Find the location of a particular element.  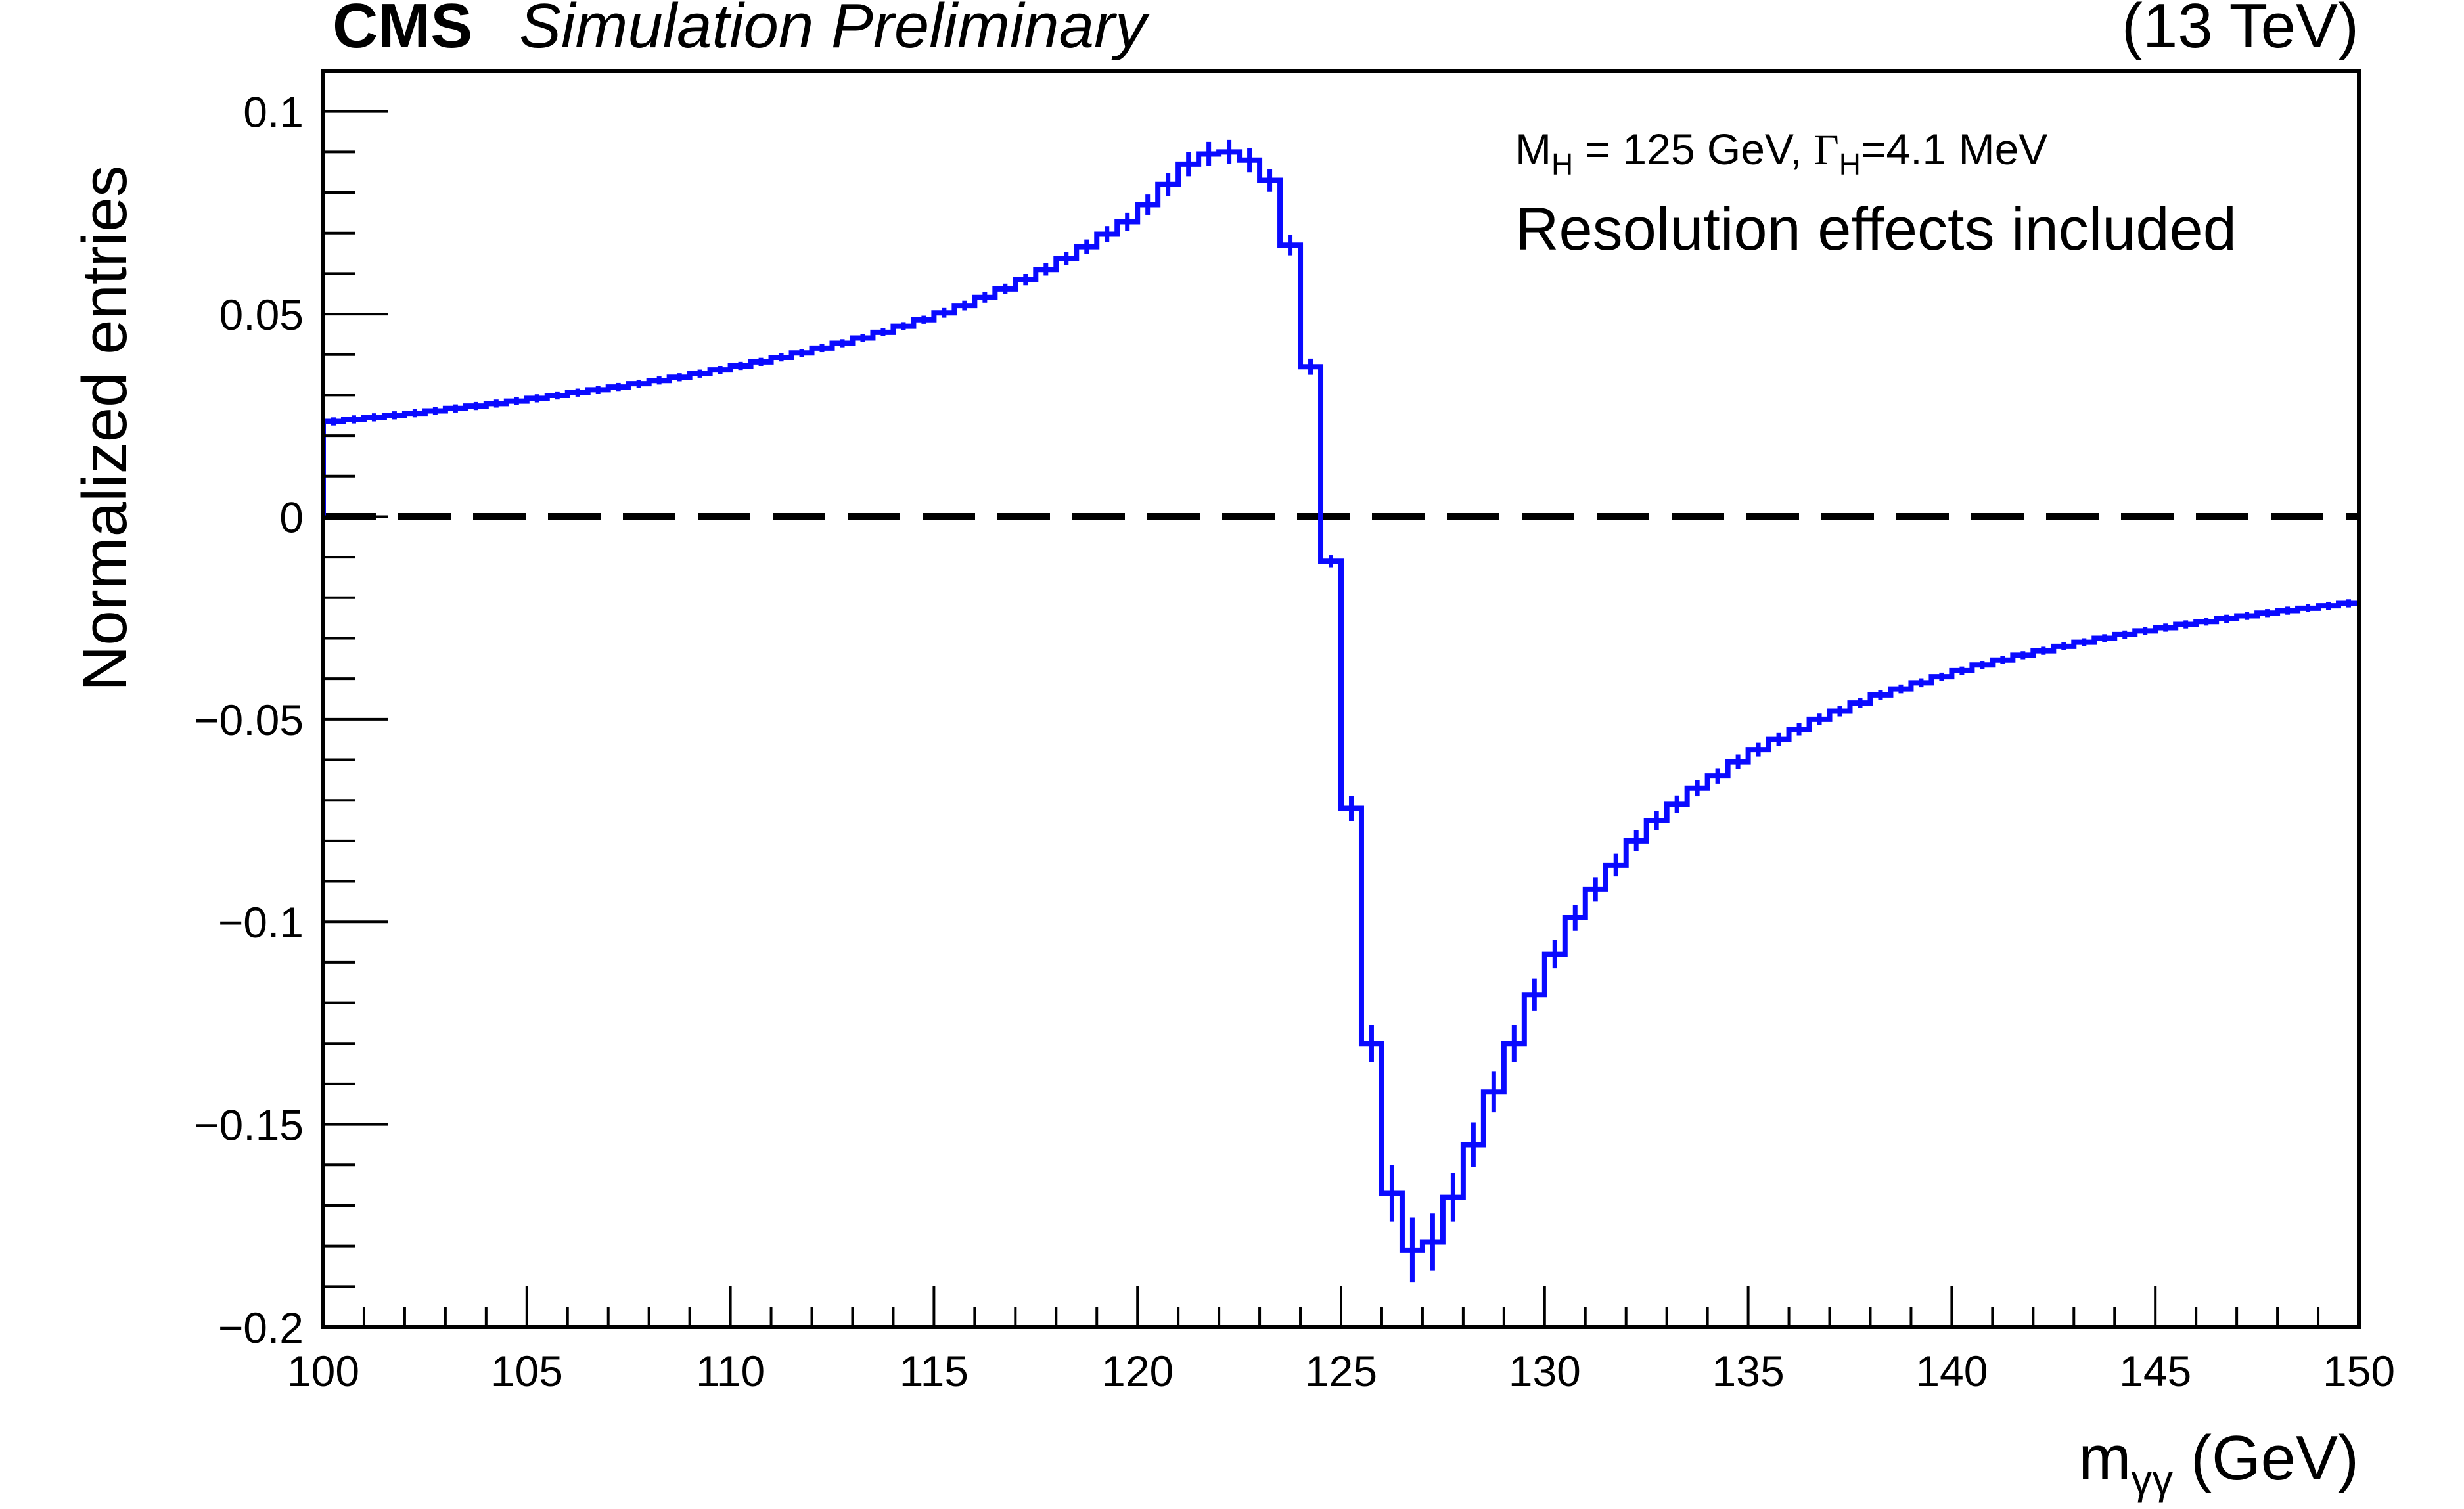

status-label: Simulation Preliminary is located at coordinates (834, 30).